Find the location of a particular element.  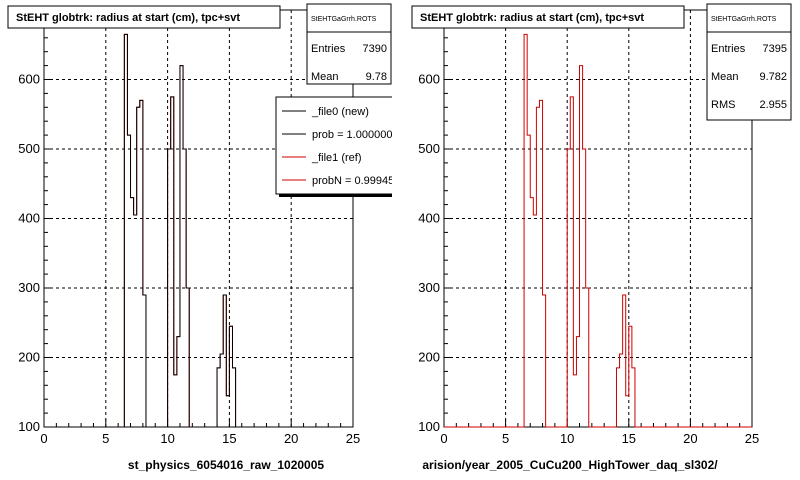

stats-row-value: 7395 is located at coordinates (775, 49).